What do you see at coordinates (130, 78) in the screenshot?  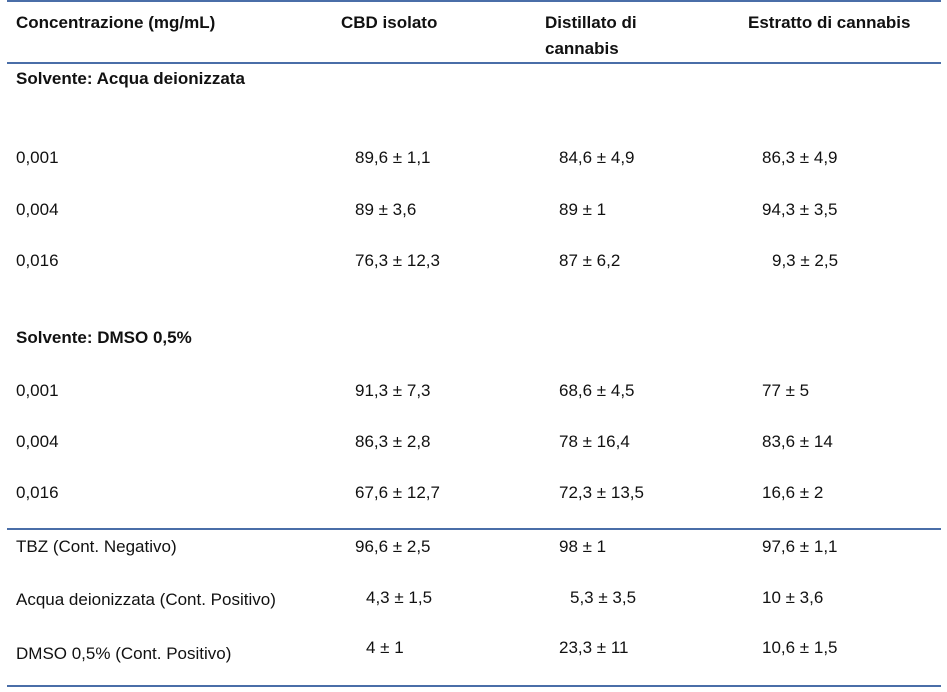 I see `section-title-acqua: Solvente: Acqua deionizzata` at bounding box center [130, 78].